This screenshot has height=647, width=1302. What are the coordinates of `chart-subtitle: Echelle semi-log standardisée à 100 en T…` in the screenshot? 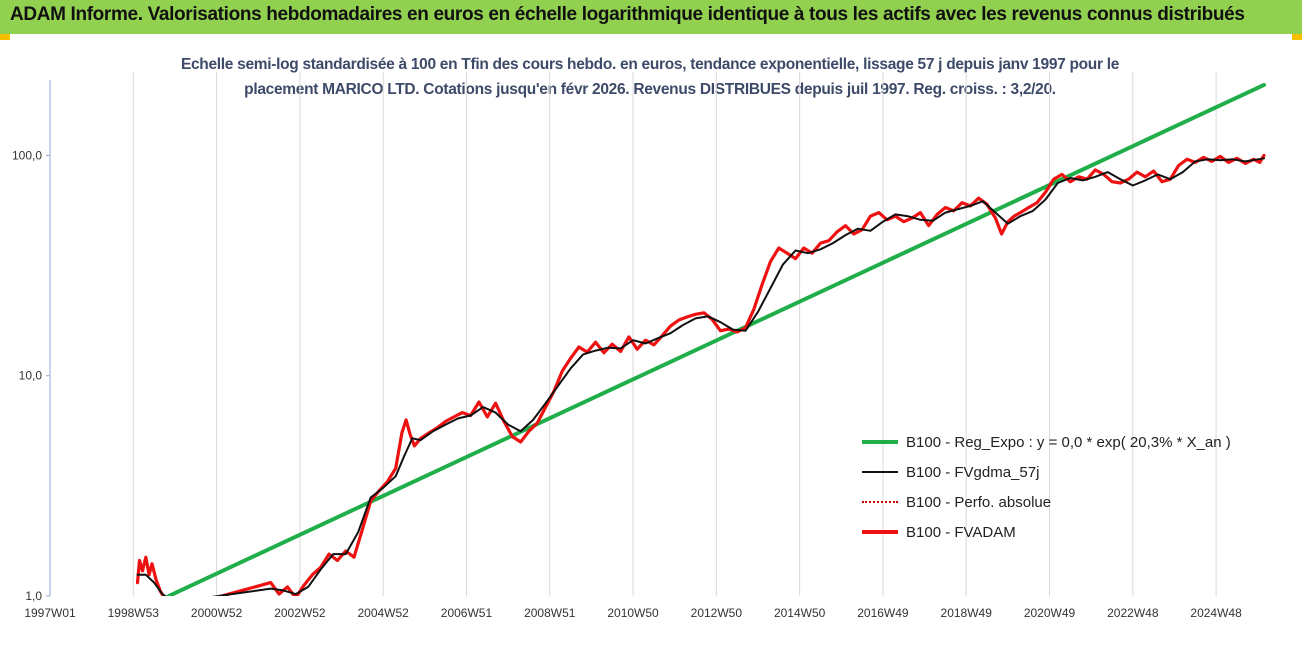 It's located at (650, 77).